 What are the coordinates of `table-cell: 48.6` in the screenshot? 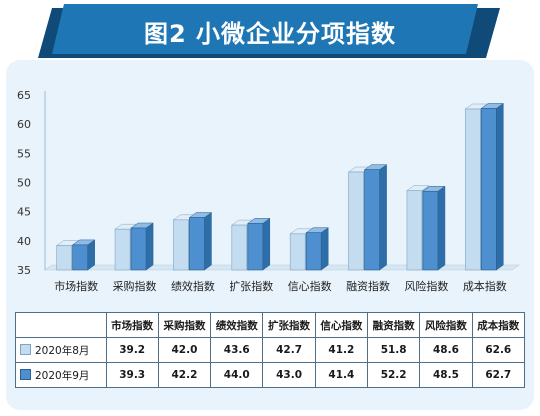 It's located at (446, 350).